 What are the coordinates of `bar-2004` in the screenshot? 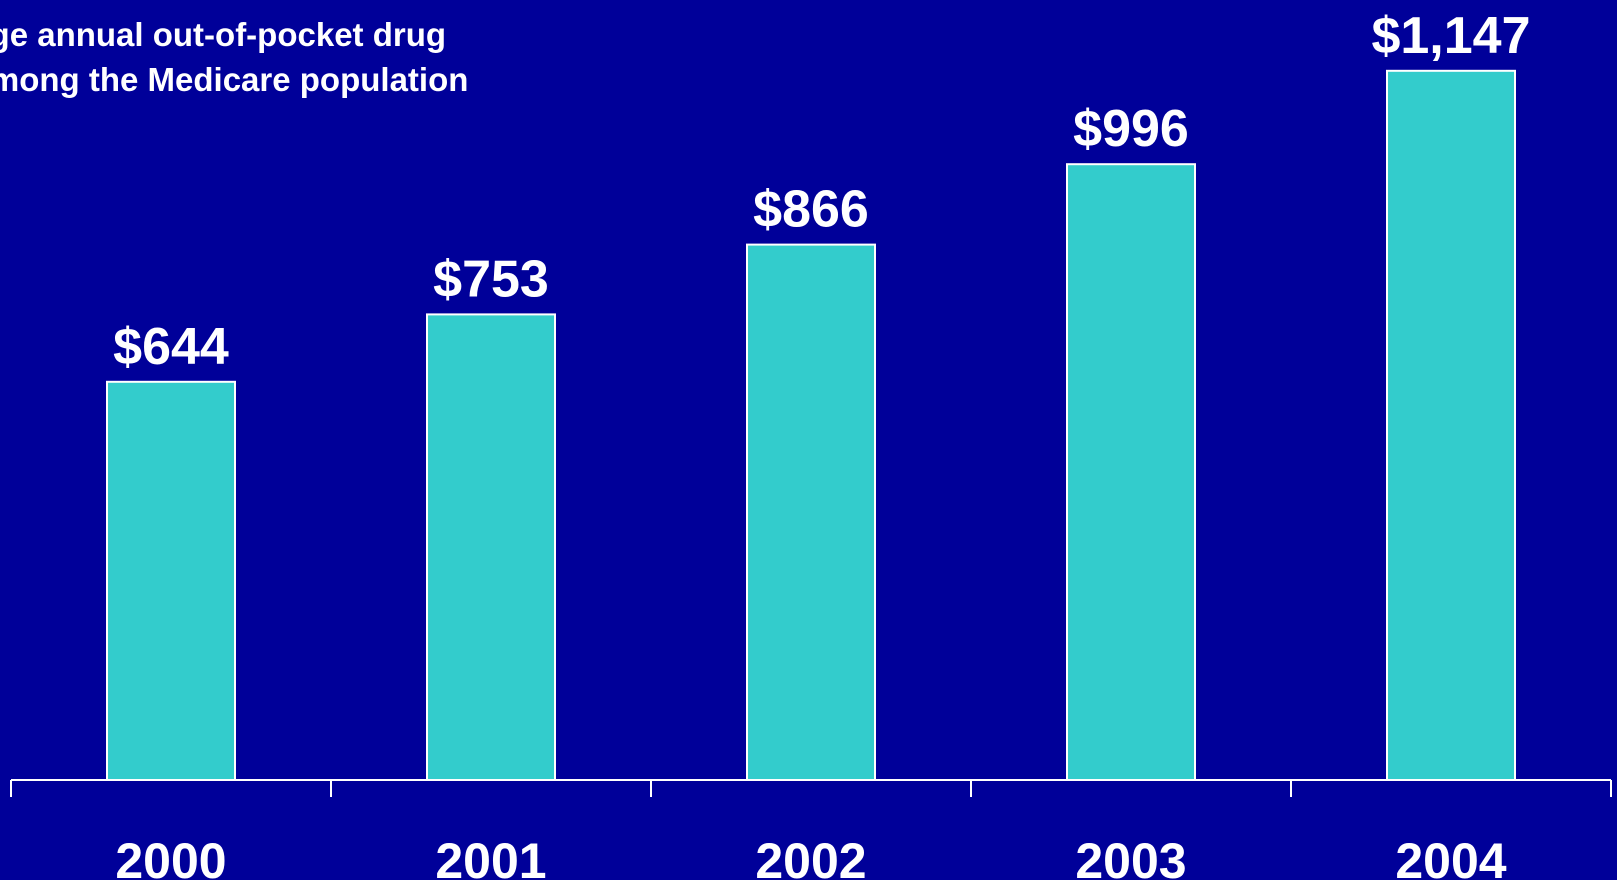 It's located at (1451, 425).